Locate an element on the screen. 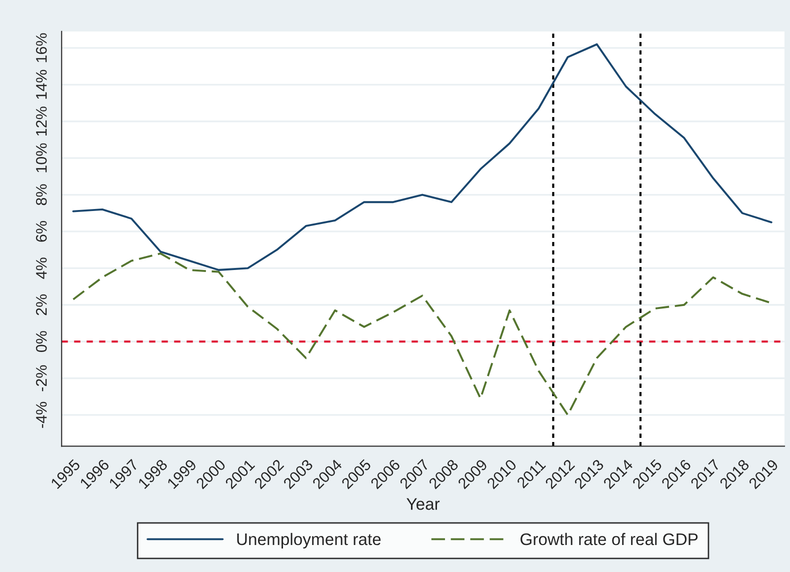 The height and width of the screenshot is (572, 790). x-axis-title: Year is located at coordinates (423, 504).